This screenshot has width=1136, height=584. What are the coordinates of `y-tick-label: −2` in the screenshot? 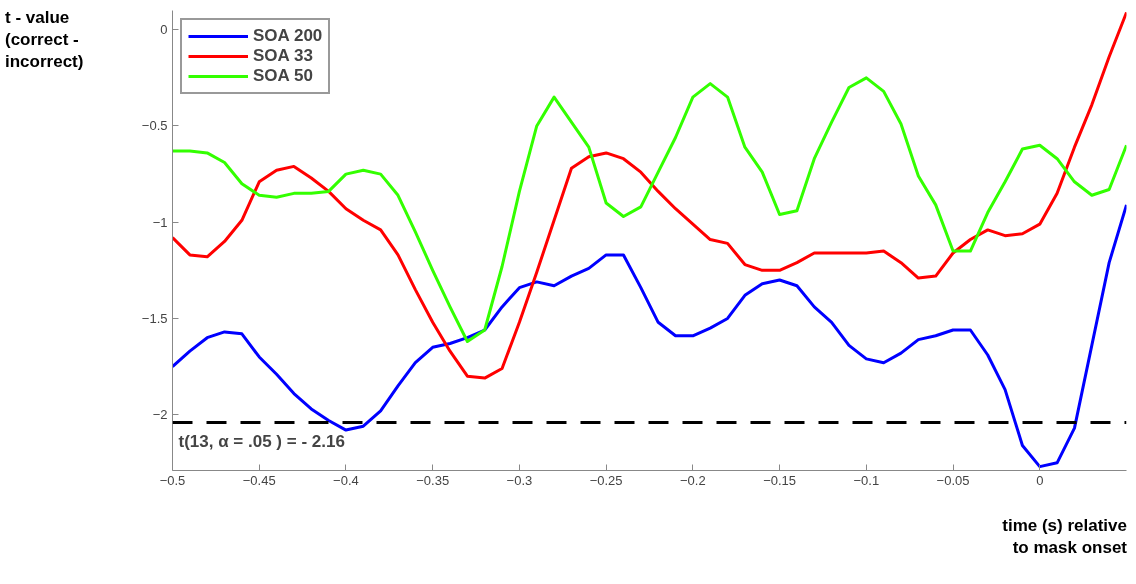 It's located at (160, 415).